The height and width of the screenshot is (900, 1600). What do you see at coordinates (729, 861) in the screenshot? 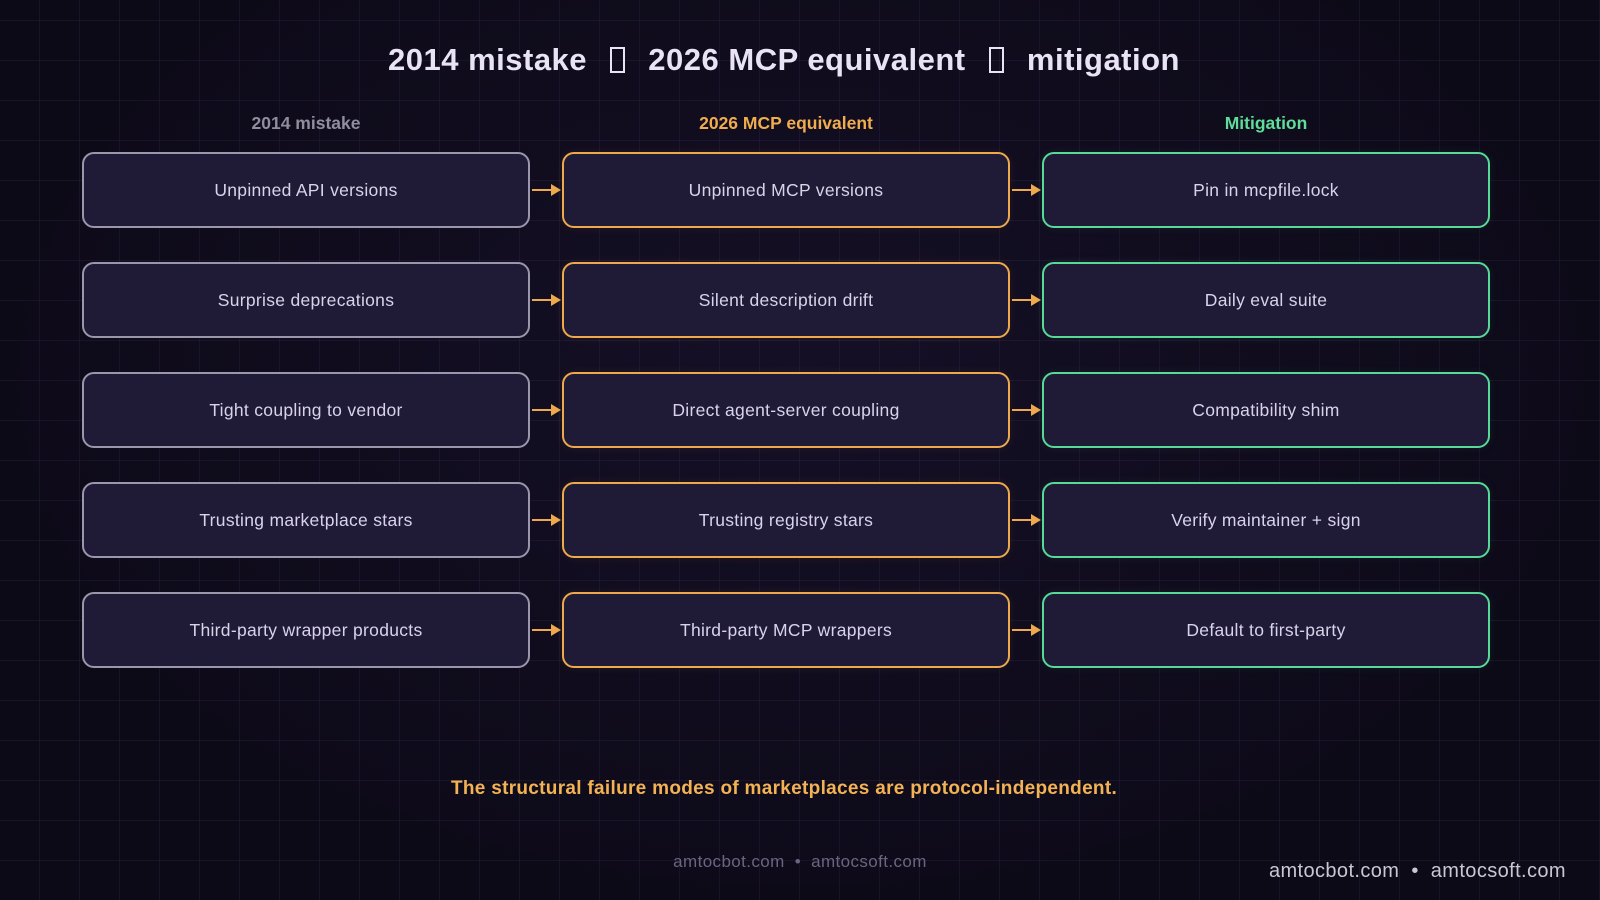
I see `footer-center-site-1: amtocbot.com` at bounding box center [729, 861].